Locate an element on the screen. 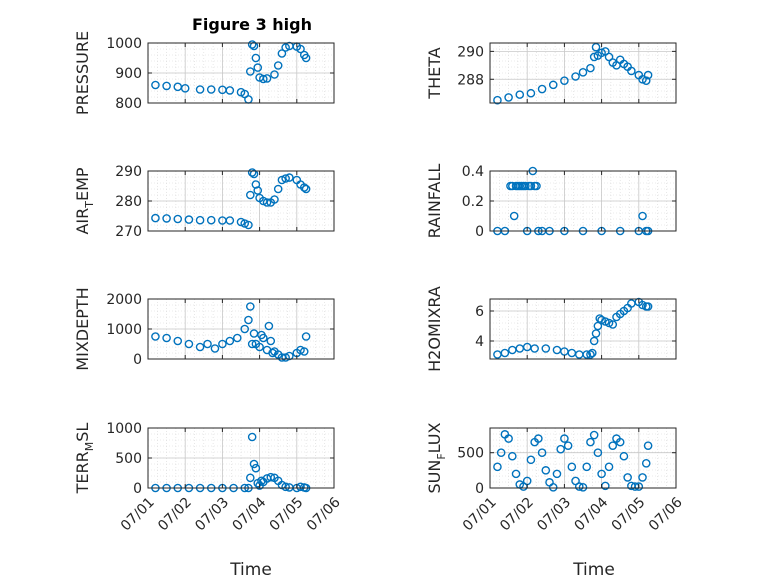  y-tick-label: 280 is located at coordinates (128, 202).